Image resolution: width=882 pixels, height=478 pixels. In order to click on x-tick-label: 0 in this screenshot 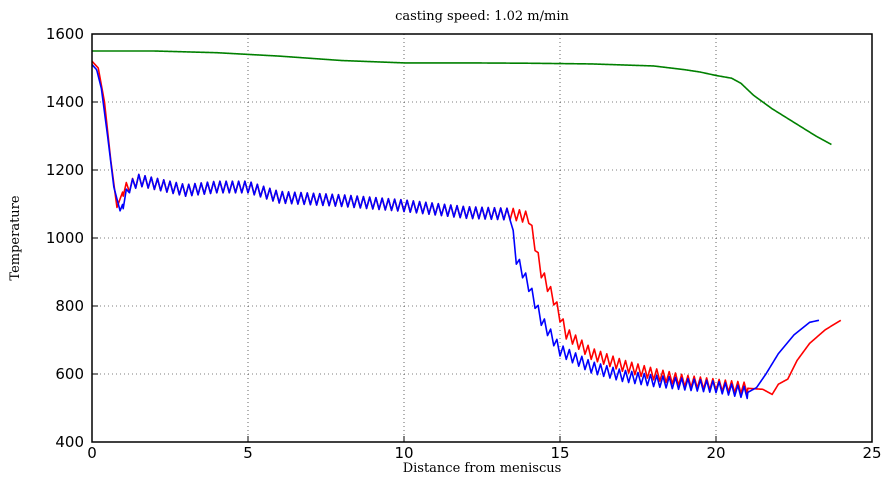, I will do `click(92, 453)`.